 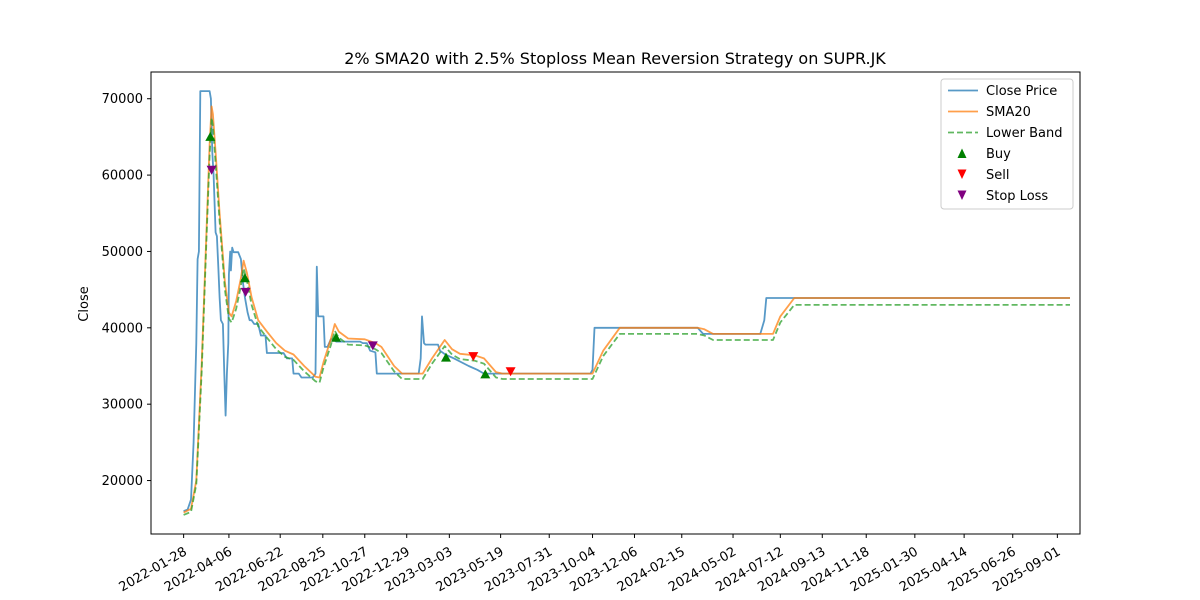 What do you see at coordinates (1017, 196) in the screenshot?
I see `legend-stop-loss-label: Stop Loss` at bounding box center [1017, 196].